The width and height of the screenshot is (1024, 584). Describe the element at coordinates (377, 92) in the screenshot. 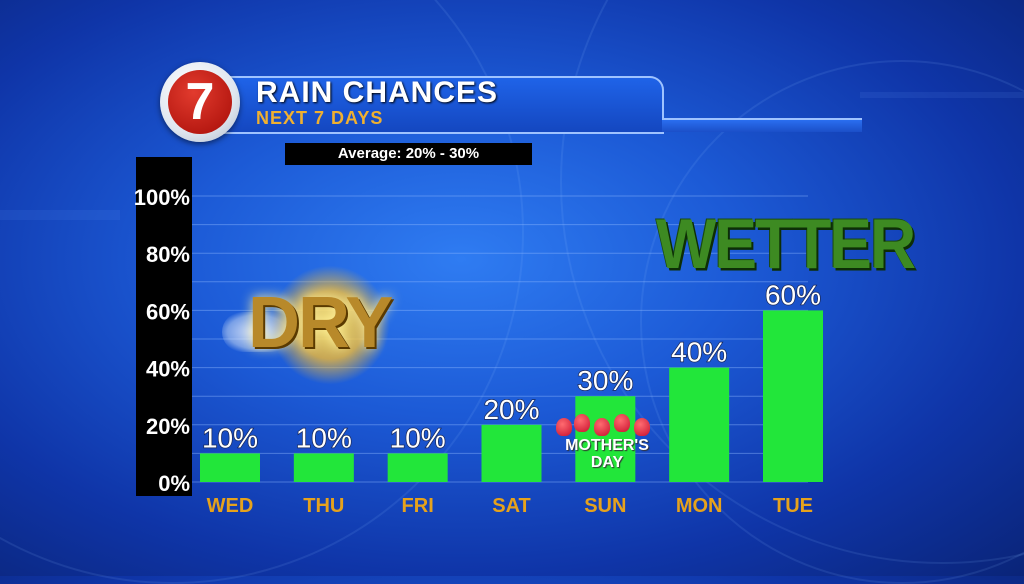

I see `chart-title: RAIN CHANCES` at that location.